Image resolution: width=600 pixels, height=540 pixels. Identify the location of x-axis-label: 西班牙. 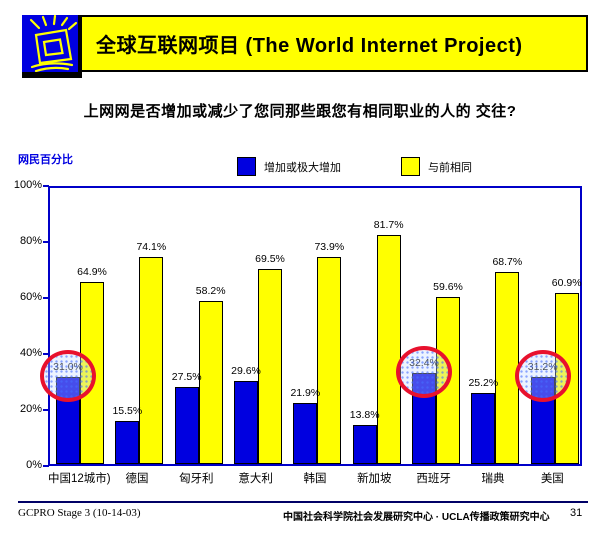
(433, 479).